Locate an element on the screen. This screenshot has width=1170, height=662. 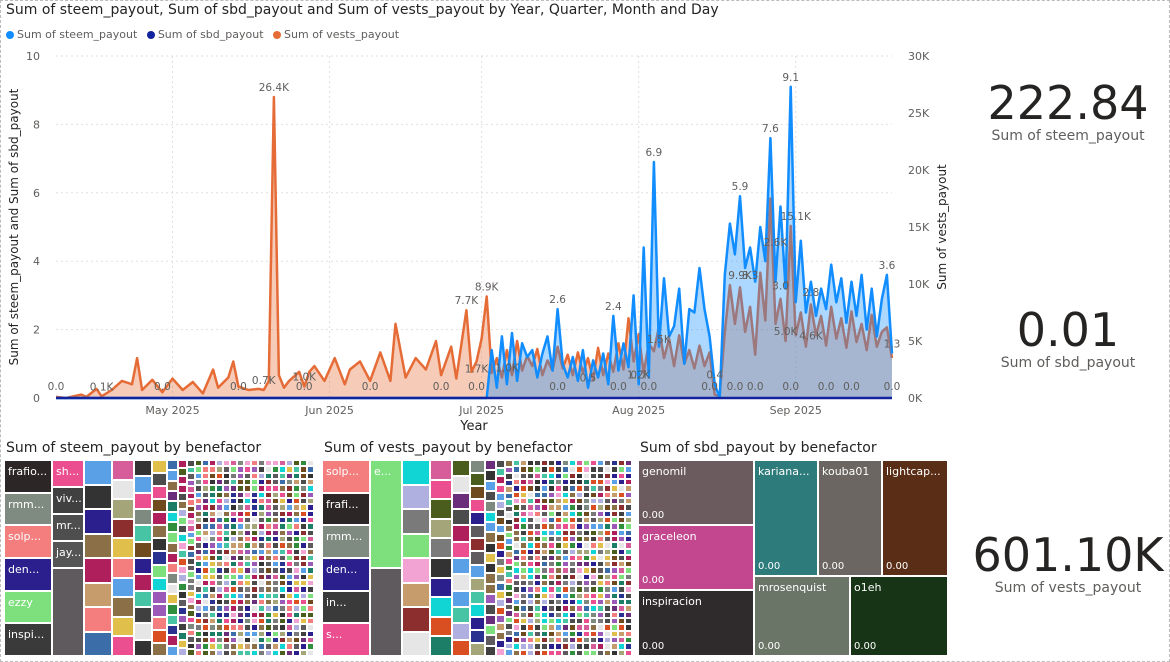
treemap-tile: inspiracion 0.00 is located at coordinates (696, 623).